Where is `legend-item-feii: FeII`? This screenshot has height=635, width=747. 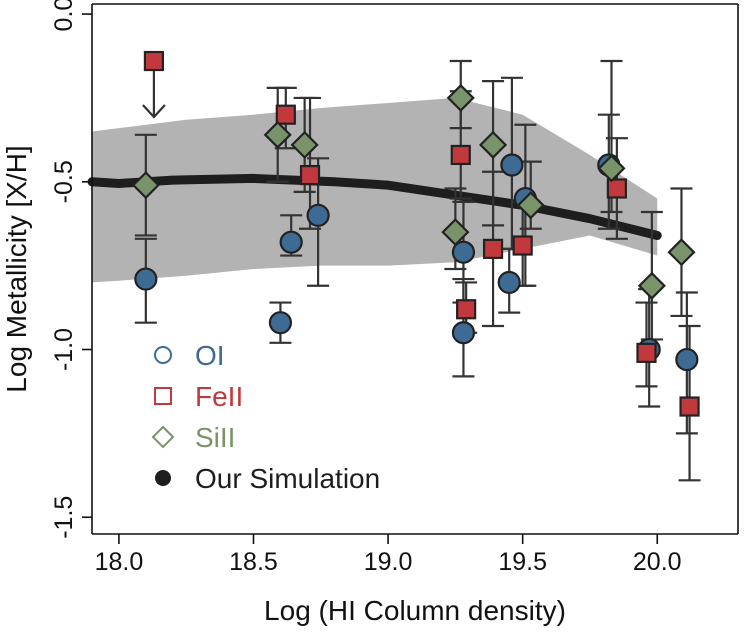 legend-item-feii: FeII is located at coordinates (198, 396).